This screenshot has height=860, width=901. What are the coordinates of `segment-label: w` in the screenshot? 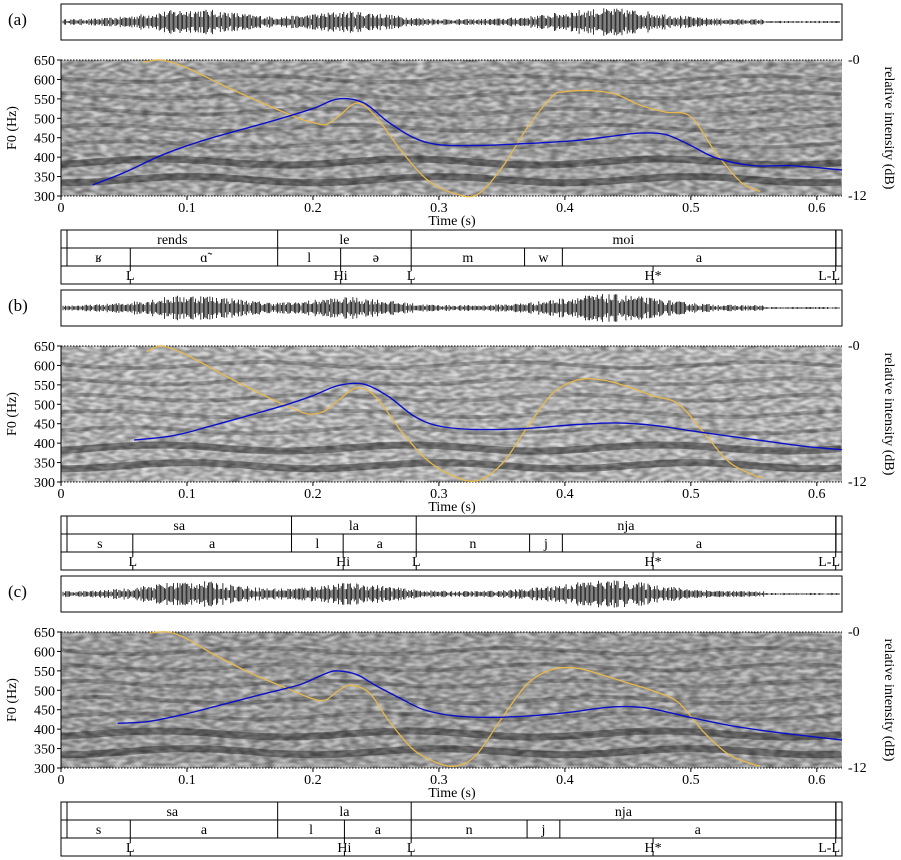 It's located at (543, 258).